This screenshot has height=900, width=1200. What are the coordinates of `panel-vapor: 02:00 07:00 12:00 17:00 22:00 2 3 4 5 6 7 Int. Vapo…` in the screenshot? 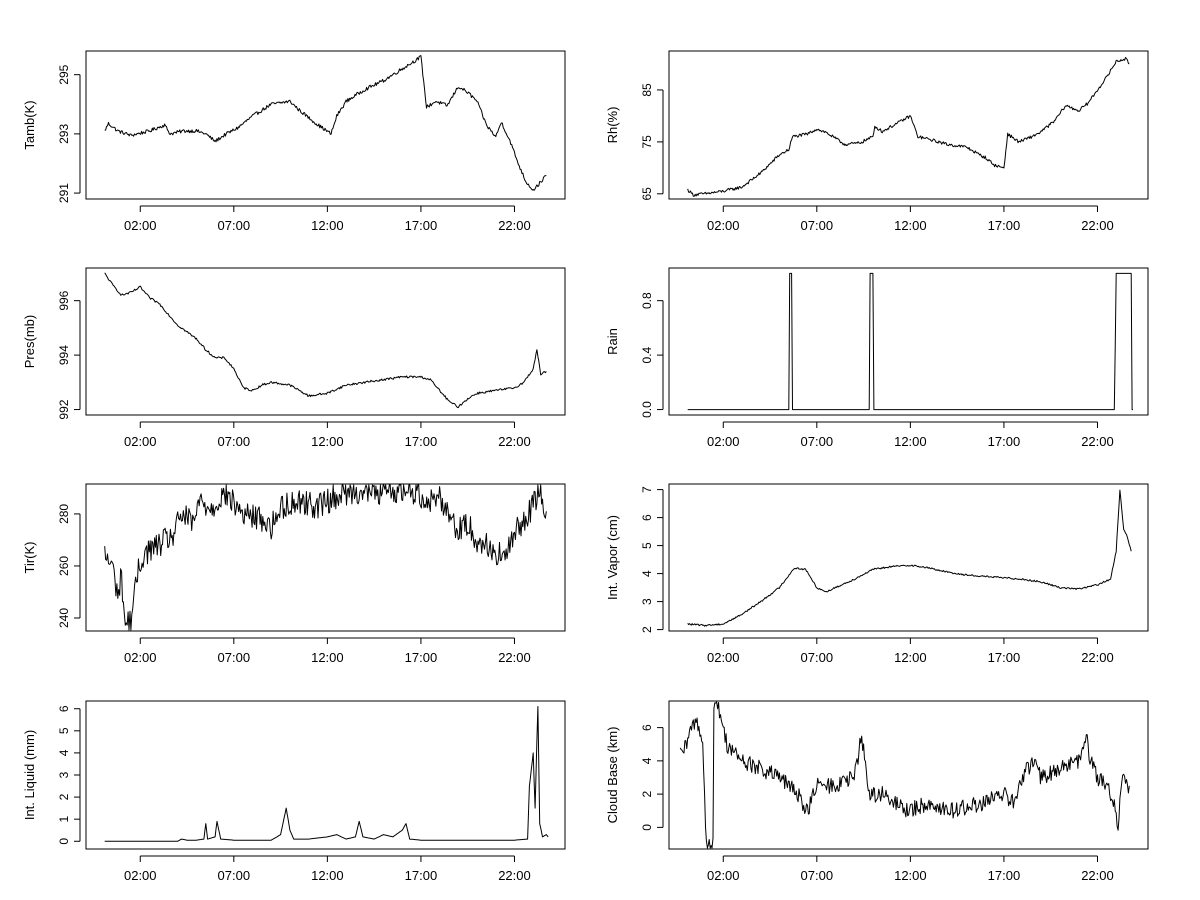 It's located at (877, 574).